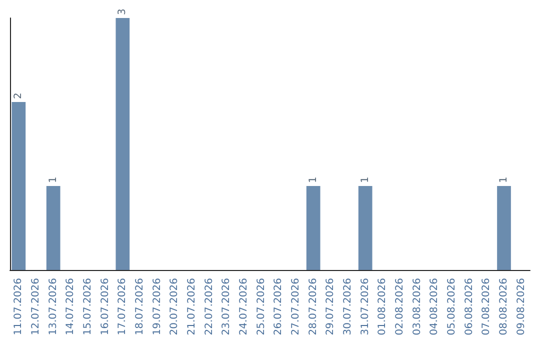 Image resolution: width=540 pixels, height=340 pixels. I want to click on x-tick-label: 16.07.2026, so click(105, 307).